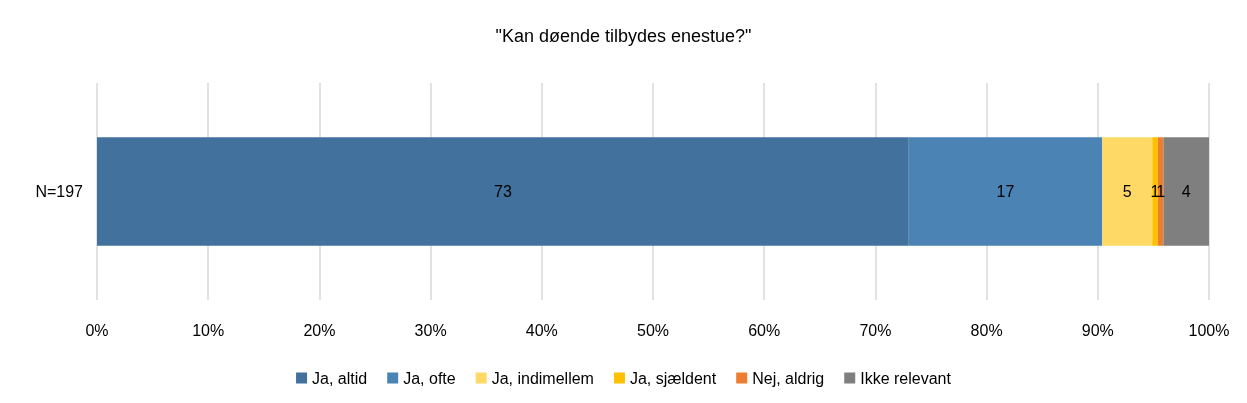 The width and height of the screenshot is (1247, 403). What do you see at coordinates (429, 378) in the screenshot?
I see `legend-label: Ja, ofte` at bounding box center [429, 378].